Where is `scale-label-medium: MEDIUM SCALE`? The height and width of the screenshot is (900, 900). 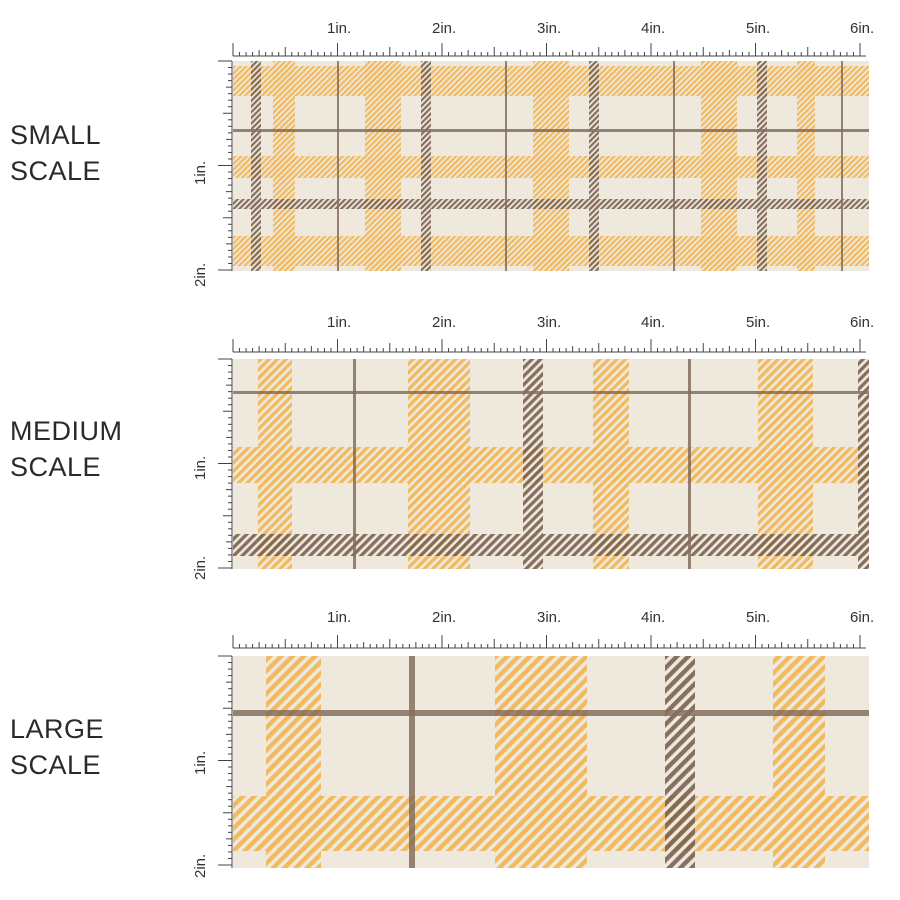 scale-label-medium: MEDIUM SCALE is located at coordinates (66, 449).